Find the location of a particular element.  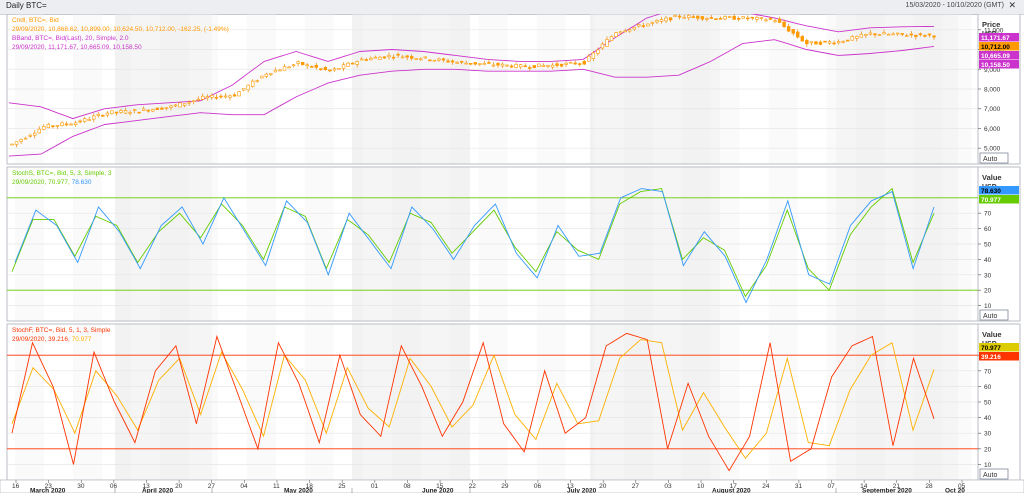

x-tick-label: 21 is located at coordinates (897, 486).